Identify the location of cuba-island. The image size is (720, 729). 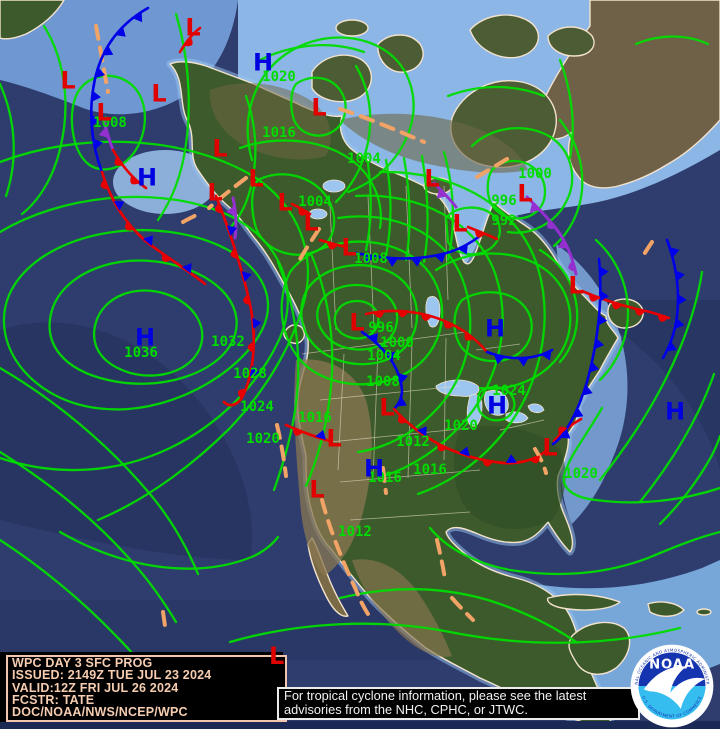
(583, 602).